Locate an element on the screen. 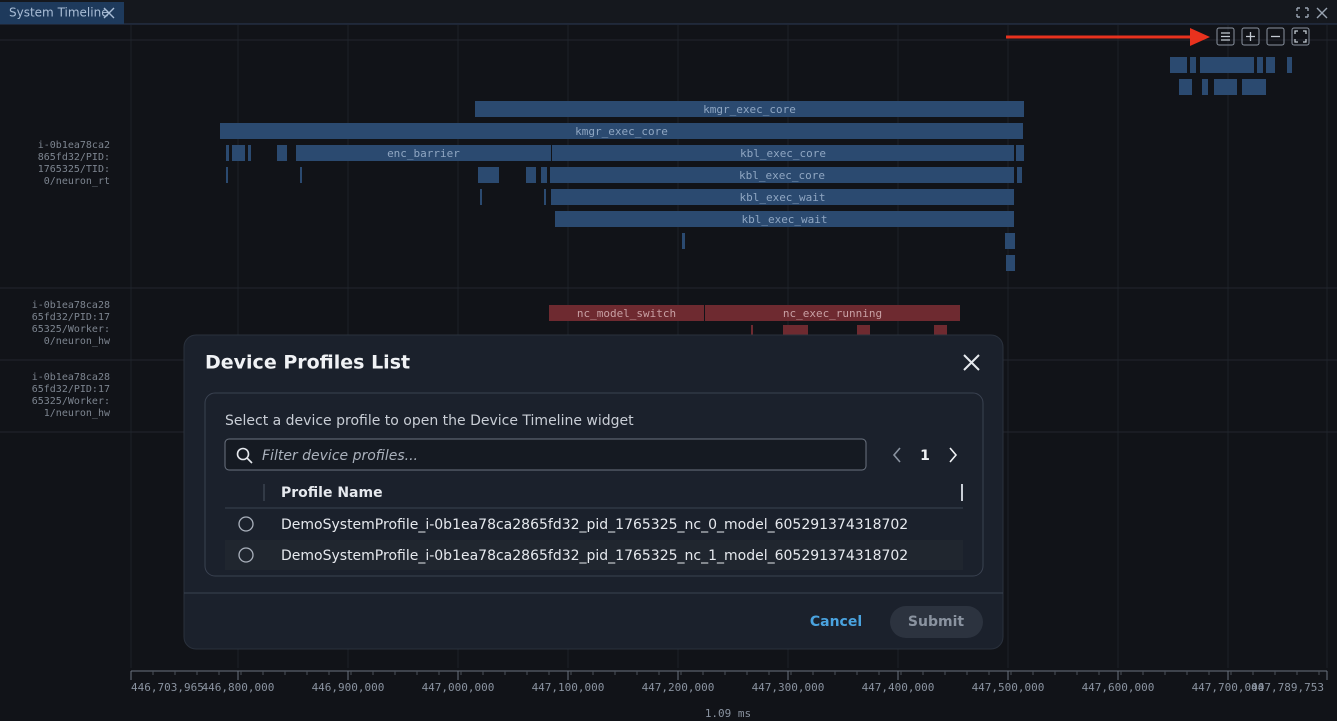  cancel-button: Cancel is located at coordinates (836, 622).